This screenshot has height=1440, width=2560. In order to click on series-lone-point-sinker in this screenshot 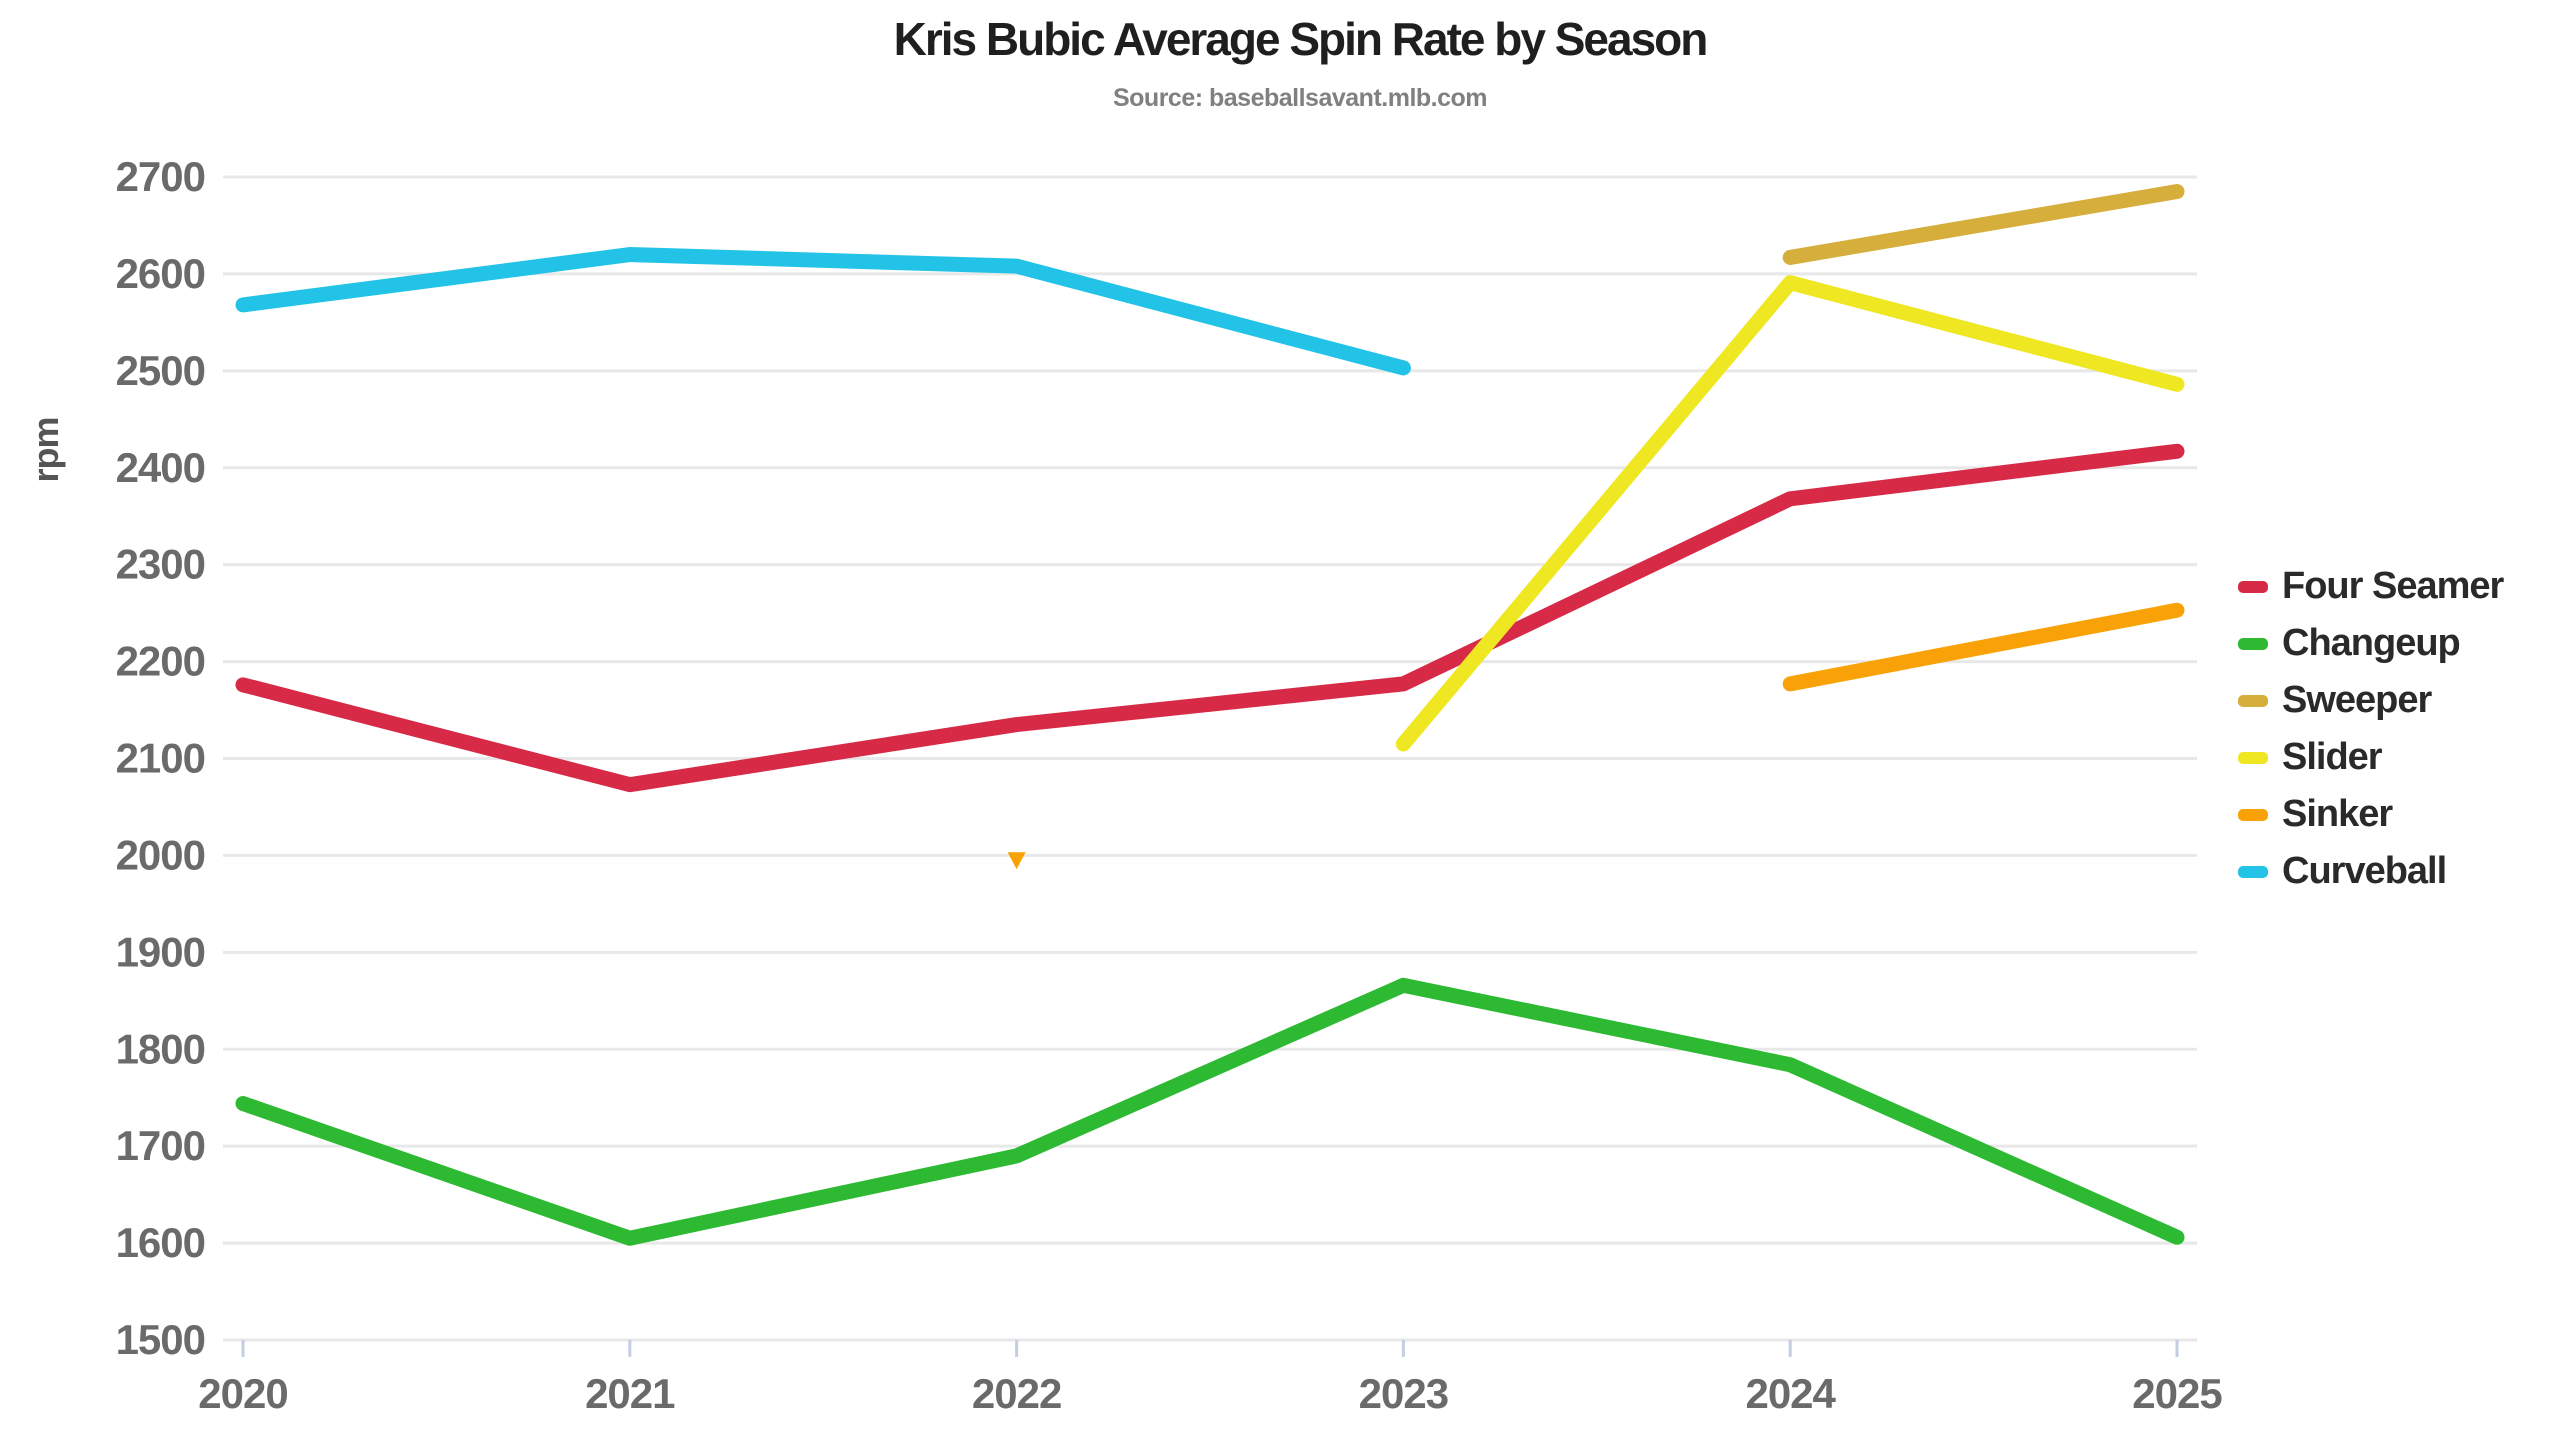, I will do `click(1016, 861)`.